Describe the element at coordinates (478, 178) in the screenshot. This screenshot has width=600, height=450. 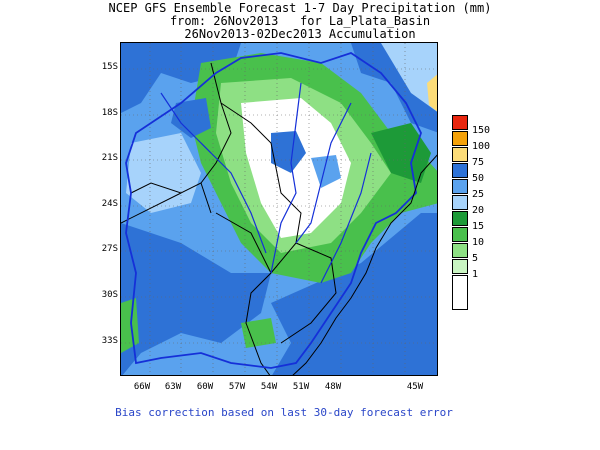
I see `legend-label: 50` at that location.